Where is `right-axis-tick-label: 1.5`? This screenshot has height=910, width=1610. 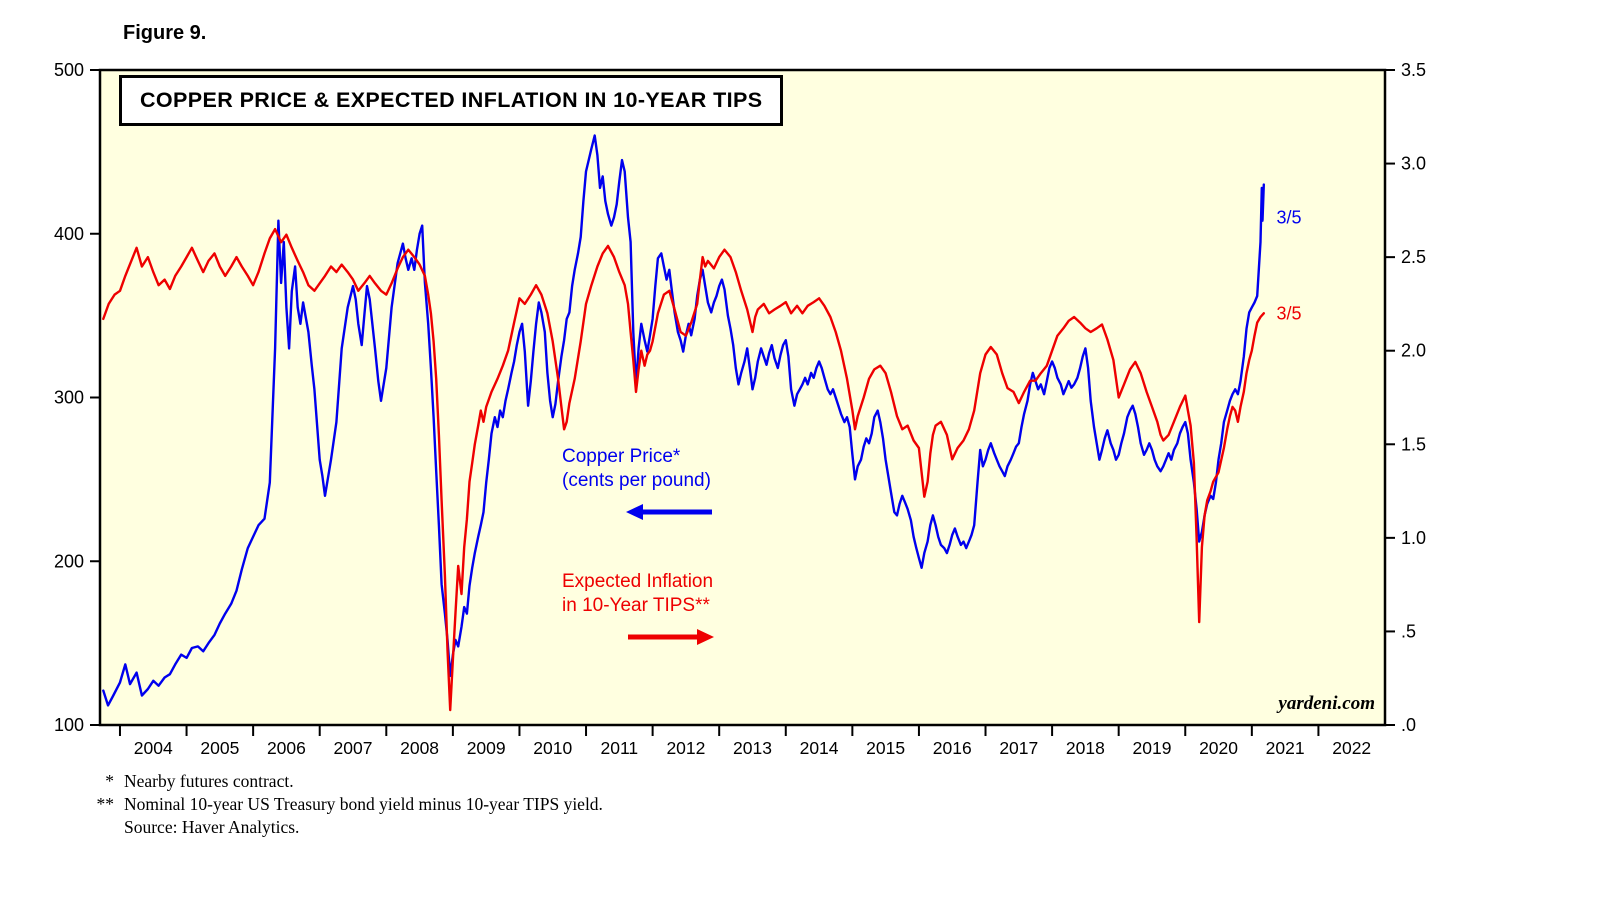
right-axis-tick-label: 1.5 is located at coordinates (1413, 444).